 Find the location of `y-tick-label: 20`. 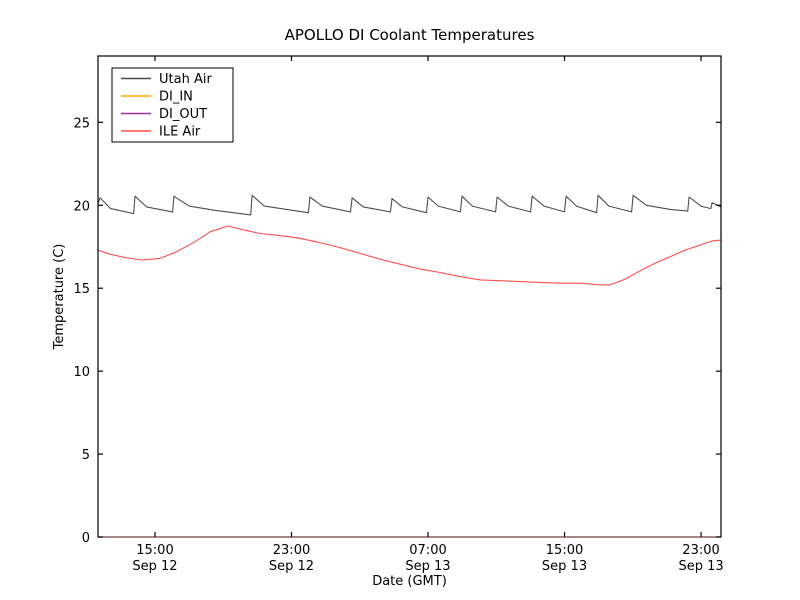

y-tick-label: 20 is located at coordinates (81, 206).